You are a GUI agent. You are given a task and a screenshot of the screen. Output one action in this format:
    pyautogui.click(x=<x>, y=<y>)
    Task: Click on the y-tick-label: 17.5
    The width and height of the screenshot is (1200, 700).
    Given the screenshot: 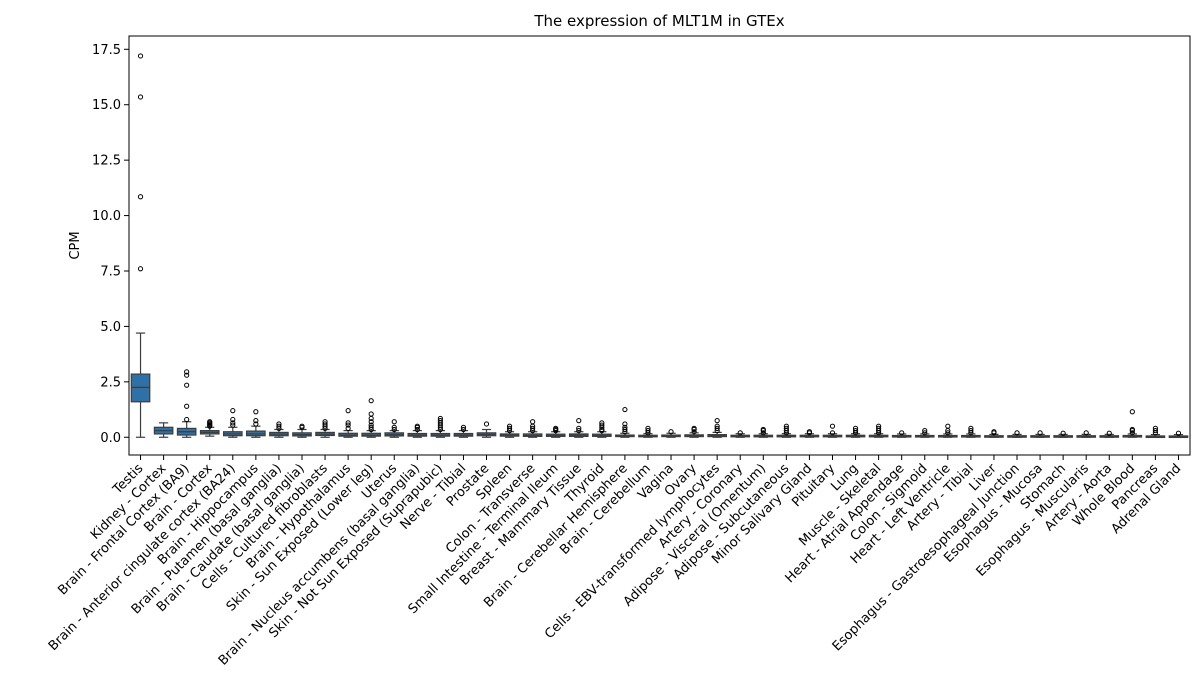 What is the action you would take?
    pyautogui.click(x=106, y=50)
    